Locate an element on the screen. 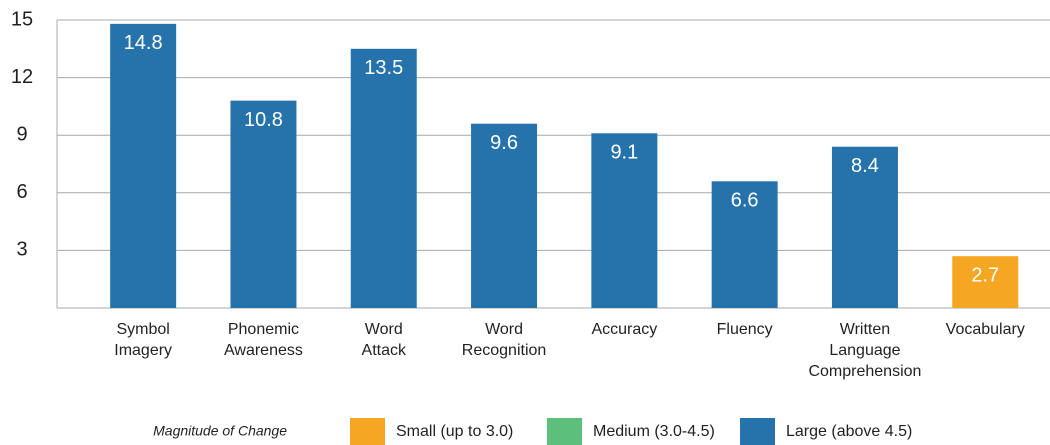 This screenshot has width=1050, height=445. value-label: 14.8 is located at coordinates (143, 43).